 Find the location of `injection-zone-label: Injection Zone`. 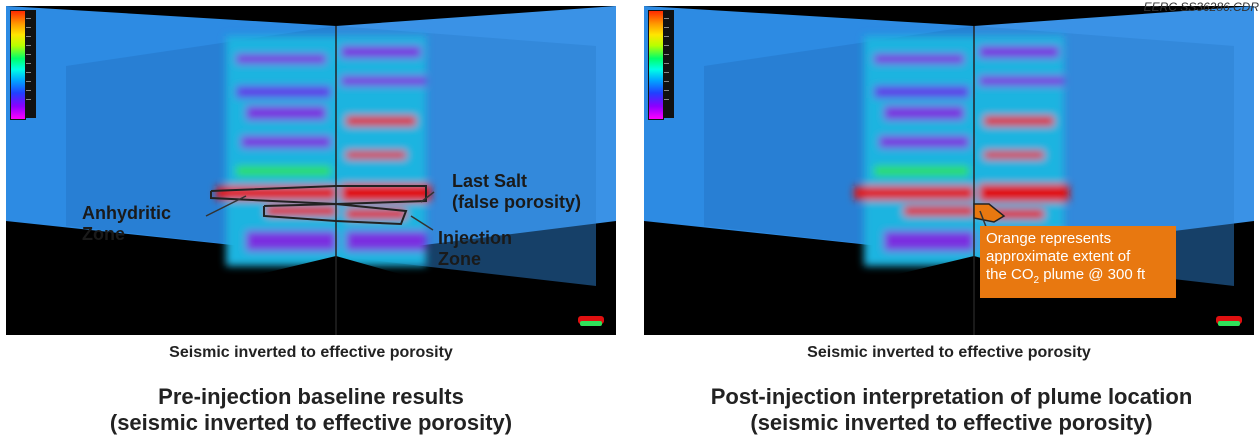

injection-zone-label: Injection Zone is located at coordinates (475, 248).